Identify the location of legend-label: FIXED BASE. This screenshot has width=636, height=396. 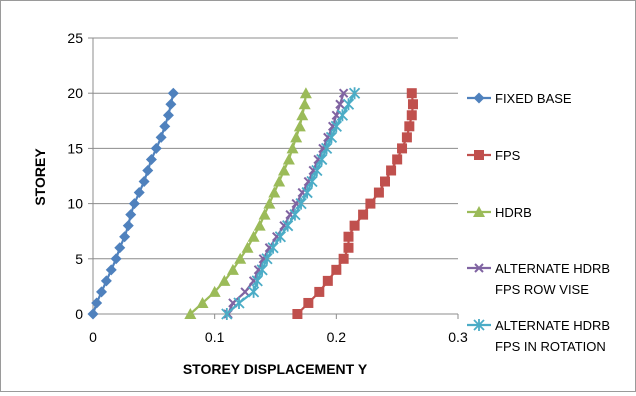
(533, 98).